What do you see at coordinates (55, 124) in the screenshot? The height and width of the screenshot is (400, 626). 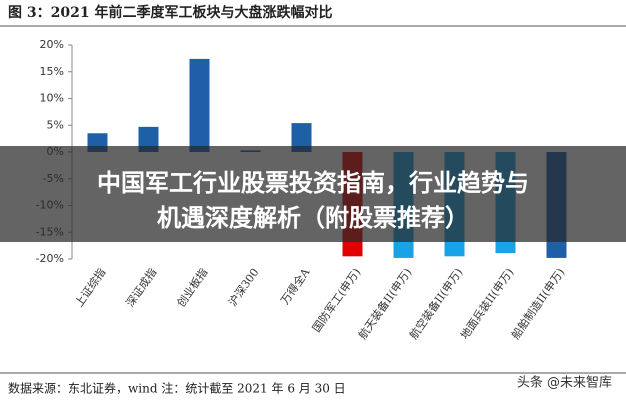 I see `y-tick-label: 5%` at bounding box center [55, 124].